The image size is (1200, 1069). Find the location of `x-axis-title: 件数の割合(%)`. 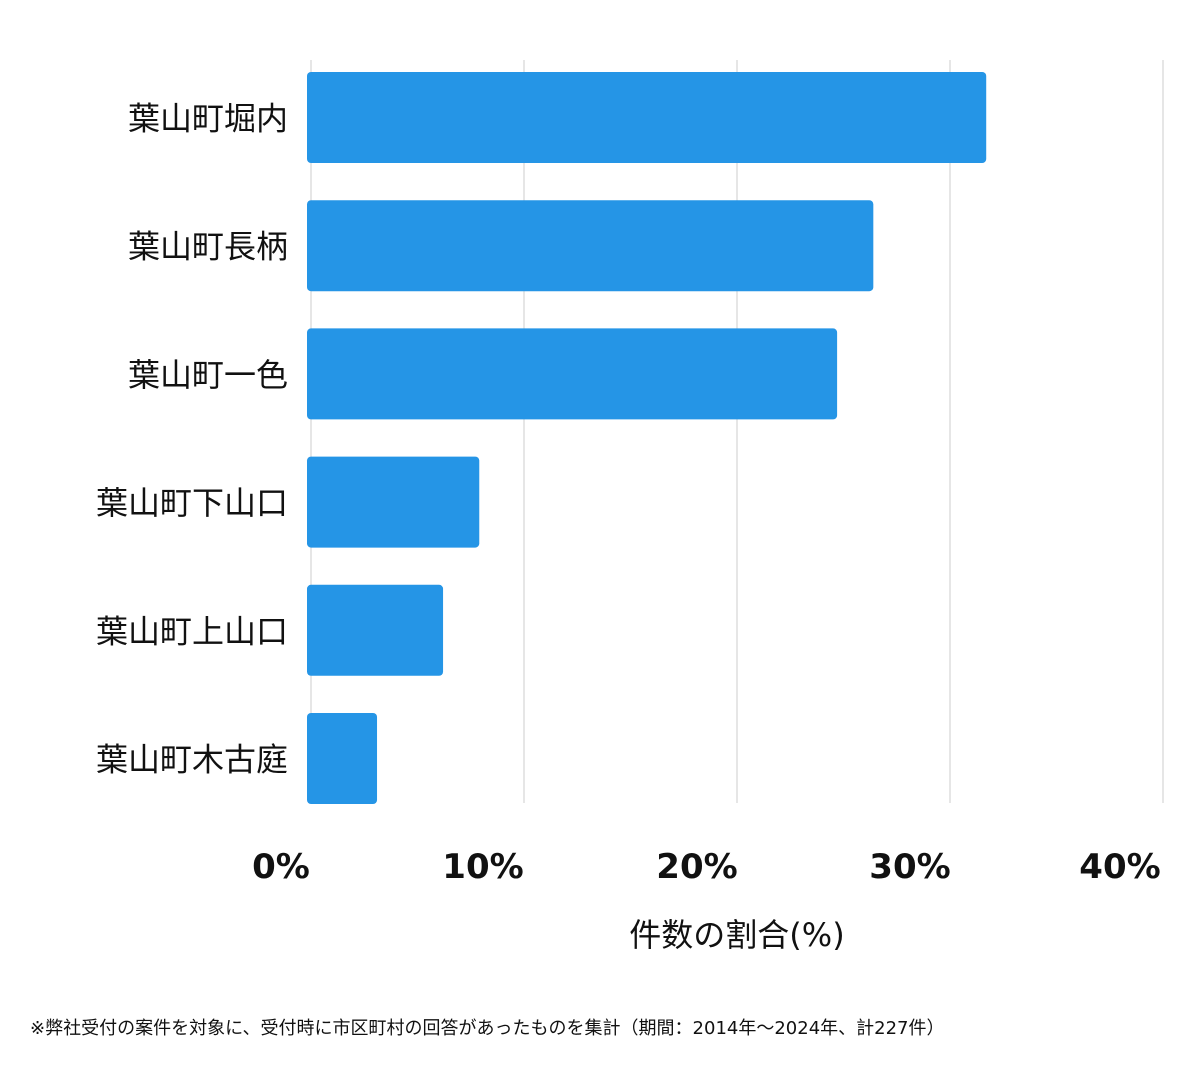

x-axis-title: 件数の割合(%) is located at coordinates (736, 935).